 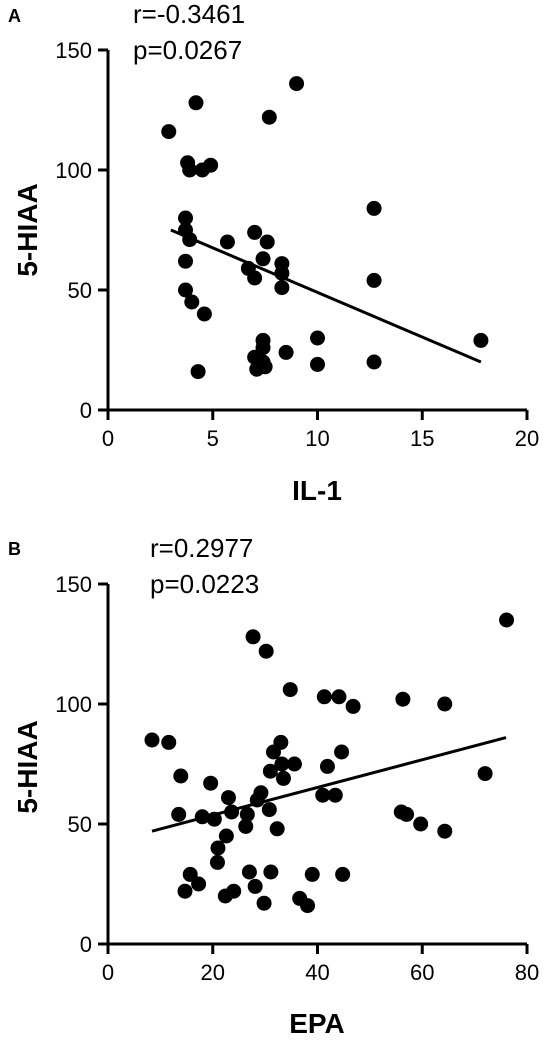 What do you see at coordinates (213, 438) in the screenshot?
I see `panel-a-x-tick-label: 5` at bounding box center [213, 438].